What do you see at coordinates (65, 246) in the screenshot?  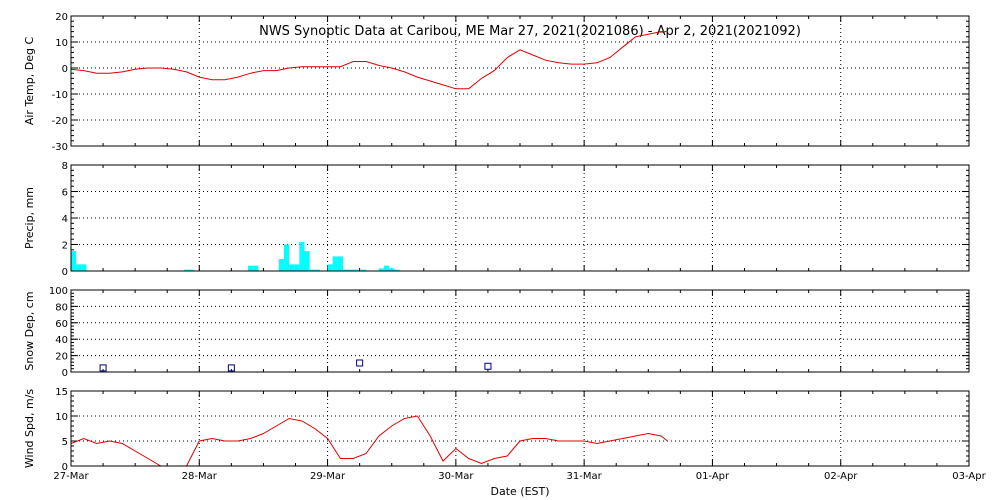 I see `precip-y-tick-label: 2` at bounding box center [65, 246].